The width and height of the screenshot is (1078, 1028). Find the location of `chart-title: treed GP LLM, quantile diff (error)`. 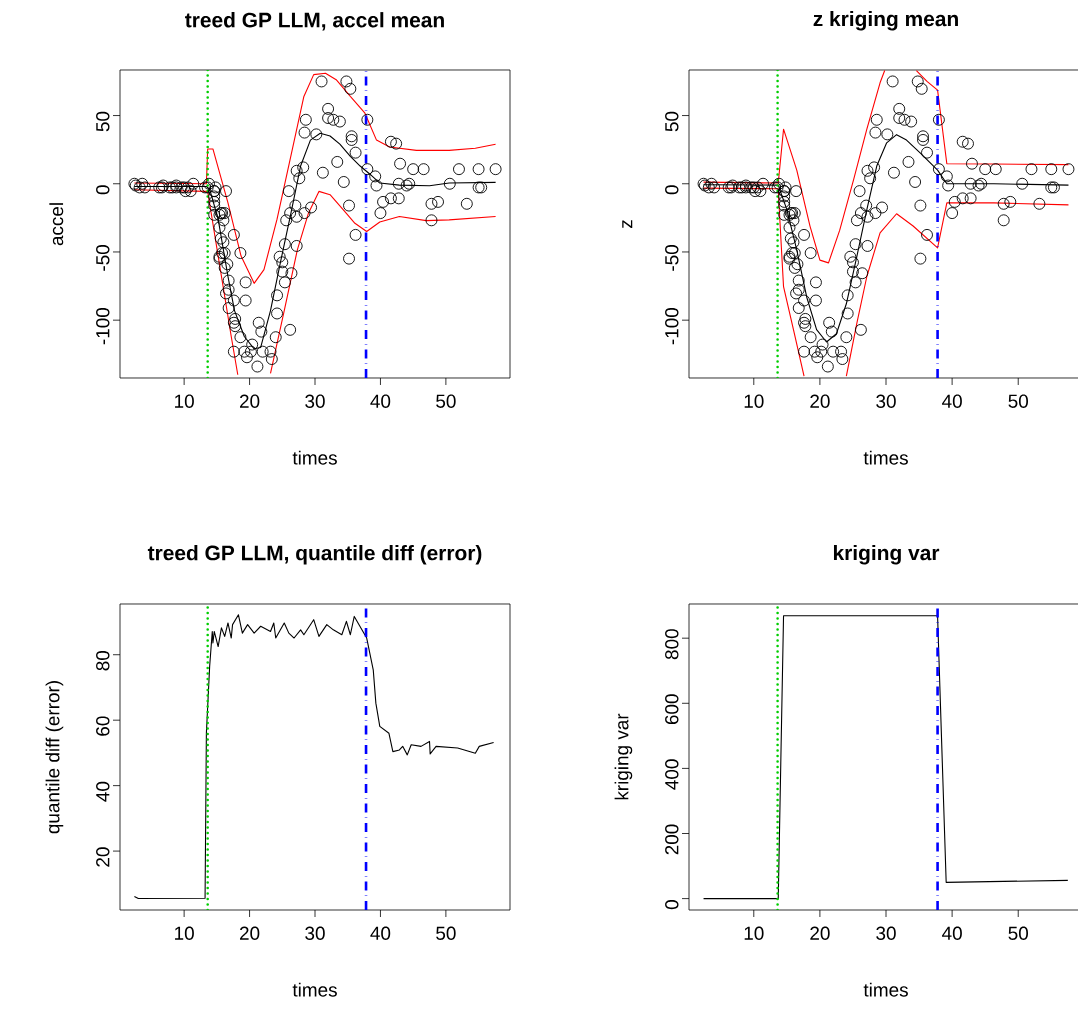

chart-title: treed GP LLM, quantile diff (error) is located at coordinates (314, 554).